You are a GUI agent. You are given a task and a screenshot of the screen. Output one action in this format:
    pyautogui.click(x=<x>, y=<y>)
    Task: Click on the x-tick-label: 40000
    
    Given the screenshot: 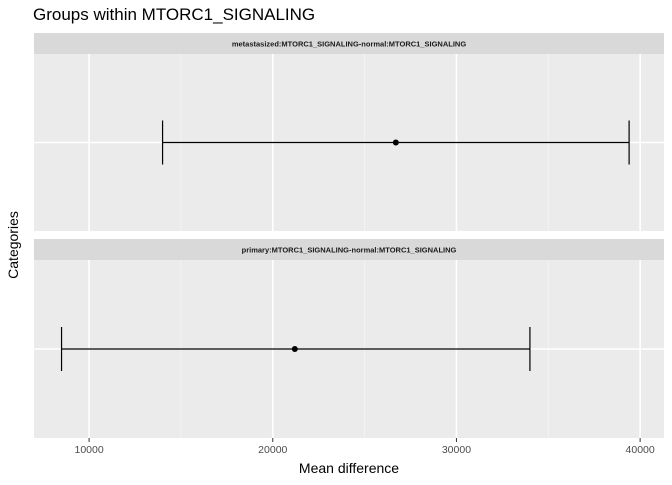 What is the action you would take?
    pyautogui.click(x=640, y=450)
    